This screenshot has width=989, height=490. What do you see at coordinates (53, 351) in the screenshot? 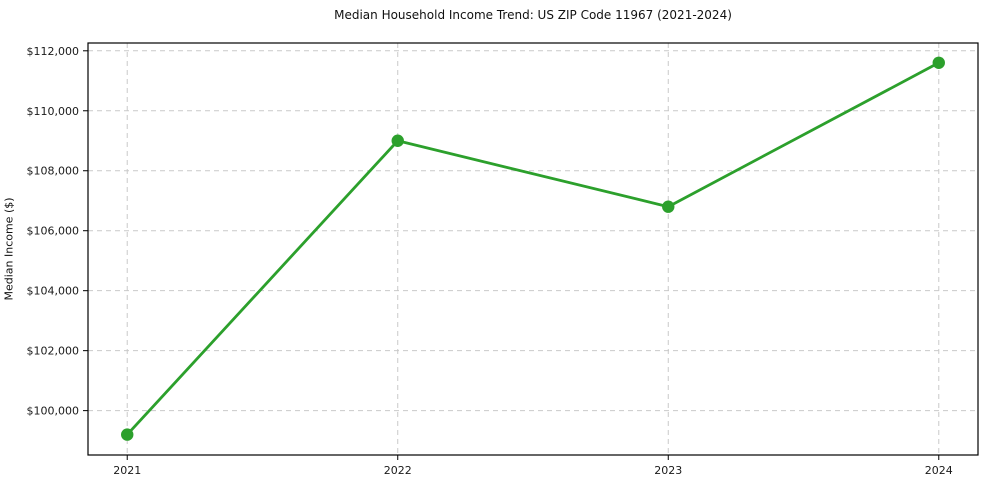
I see `y-tick-label: $102,000` at bounding box center [53, 351].